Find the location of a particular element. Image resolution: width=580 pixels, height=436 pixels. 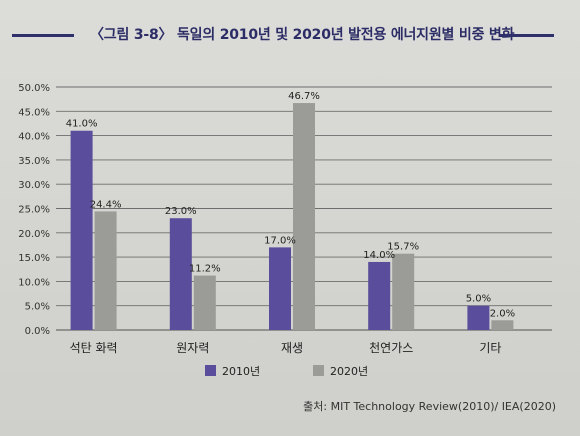

x-category-label: 천연가스 is located at coordinates (391, 347).